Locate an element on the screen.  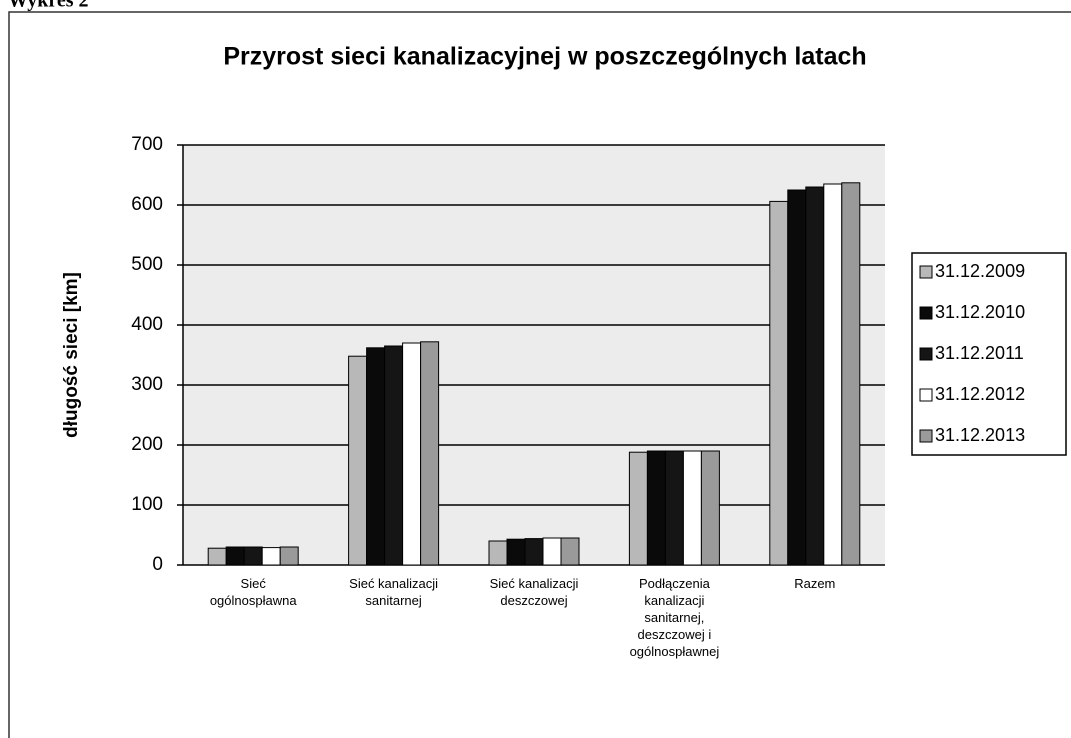
x-tick-label: Sieć kanalizacji deszczowej is located at coordinates (534, 592).